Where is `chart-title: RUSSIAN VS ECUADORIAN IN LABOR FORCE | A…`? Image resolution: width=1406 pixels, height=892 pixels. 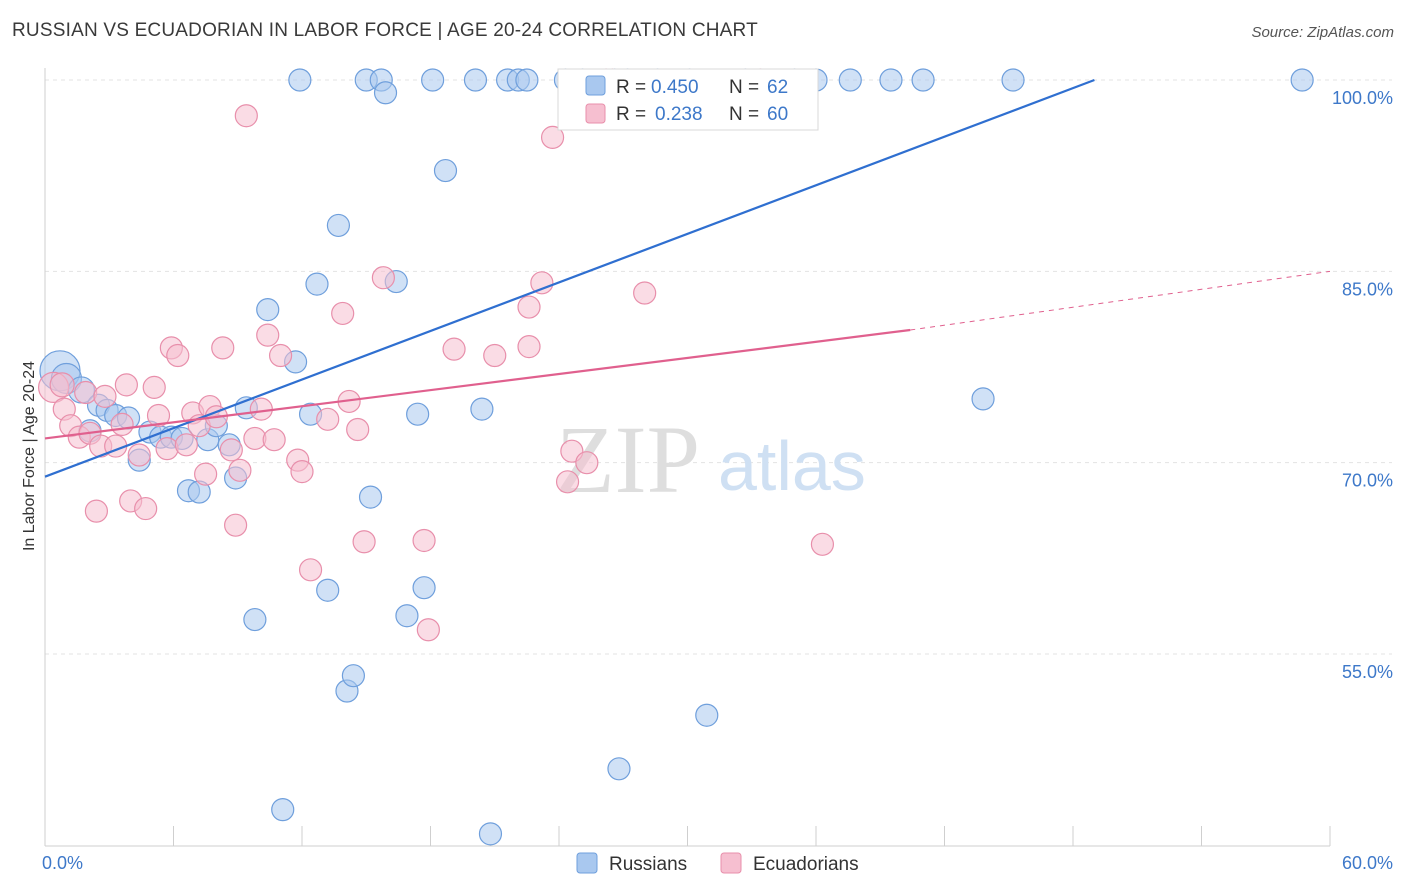 chart-title: RUSSIAN VS ECUADORIAN IN LABOR FORCE | A… is located at coordinates (385, 30).